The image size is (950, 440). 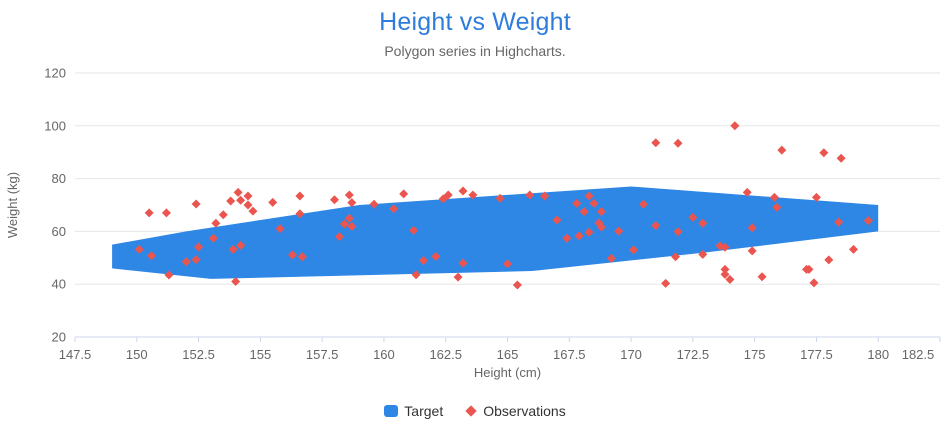 I want to click on y-tick-label: 20, so click(x=59, y=337).